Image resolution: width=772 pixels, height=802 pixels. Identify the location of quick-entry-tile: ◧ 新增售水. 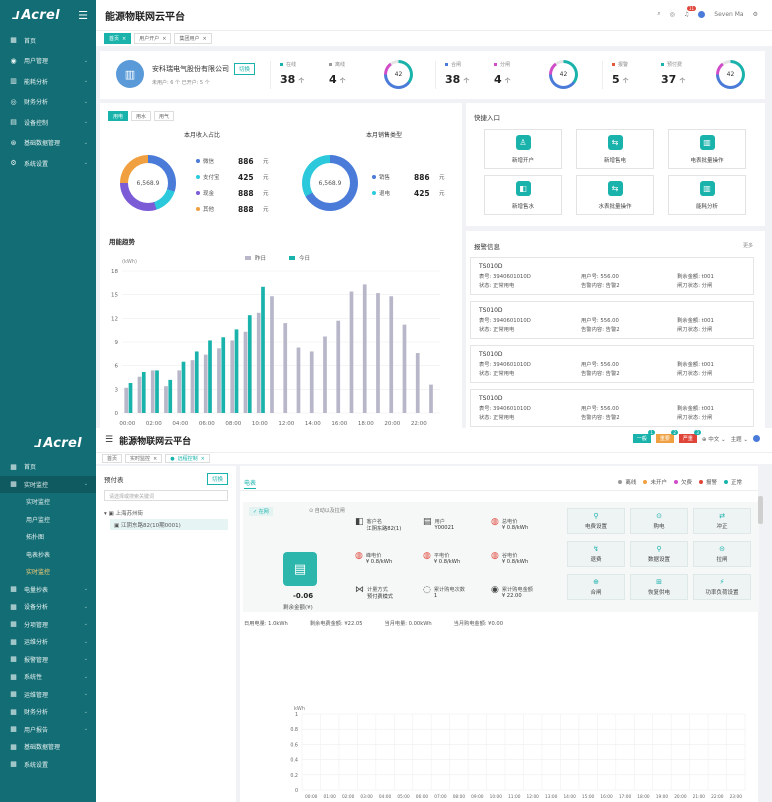
(523, 195).